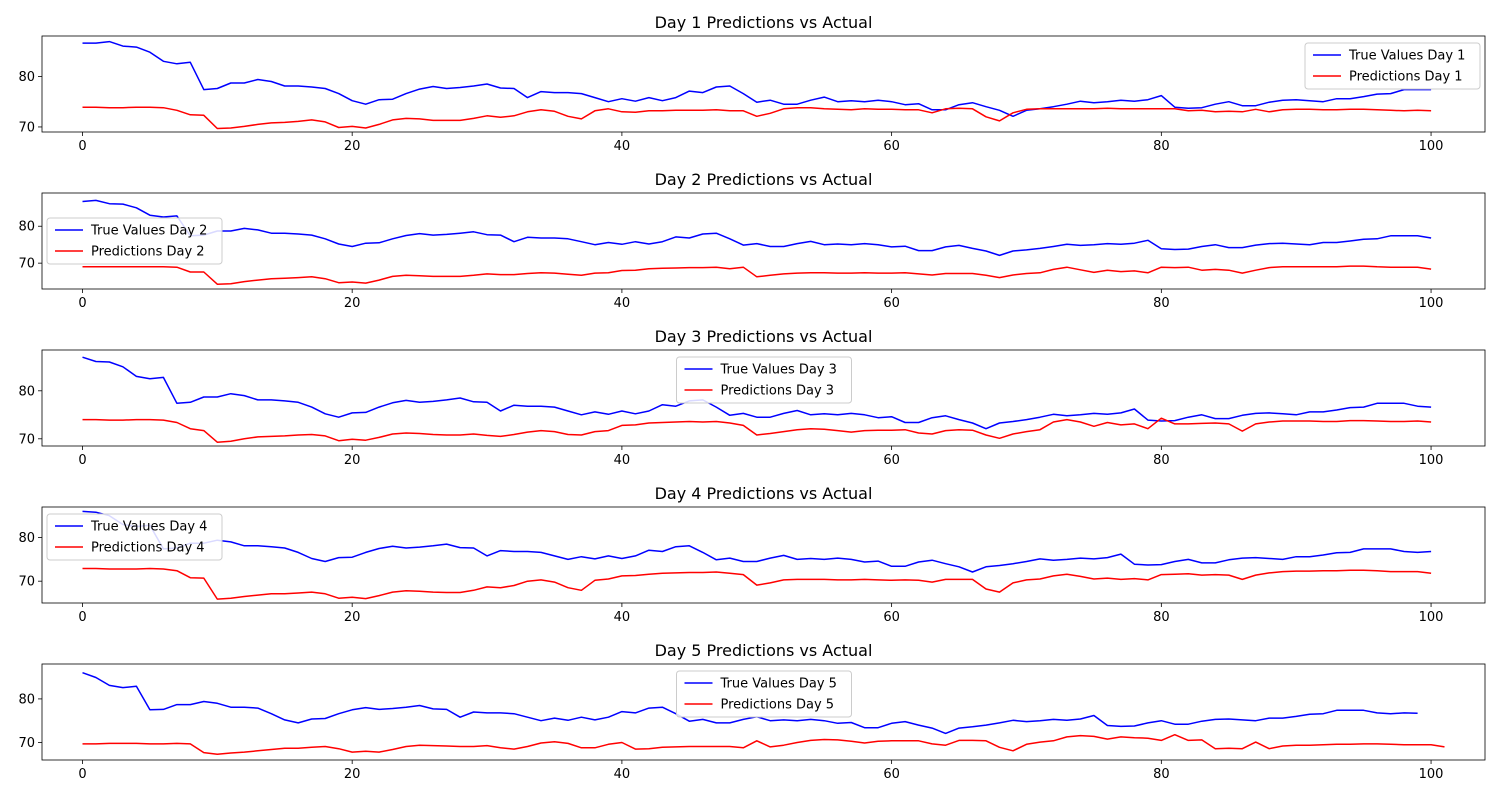 This screenshot has width=1500, height=800. What do you see at coordinates (764, 493) in the screenshot?
I see `chart-title: Day 4 Predictions vs Actual` at bounding box center [764, 493].